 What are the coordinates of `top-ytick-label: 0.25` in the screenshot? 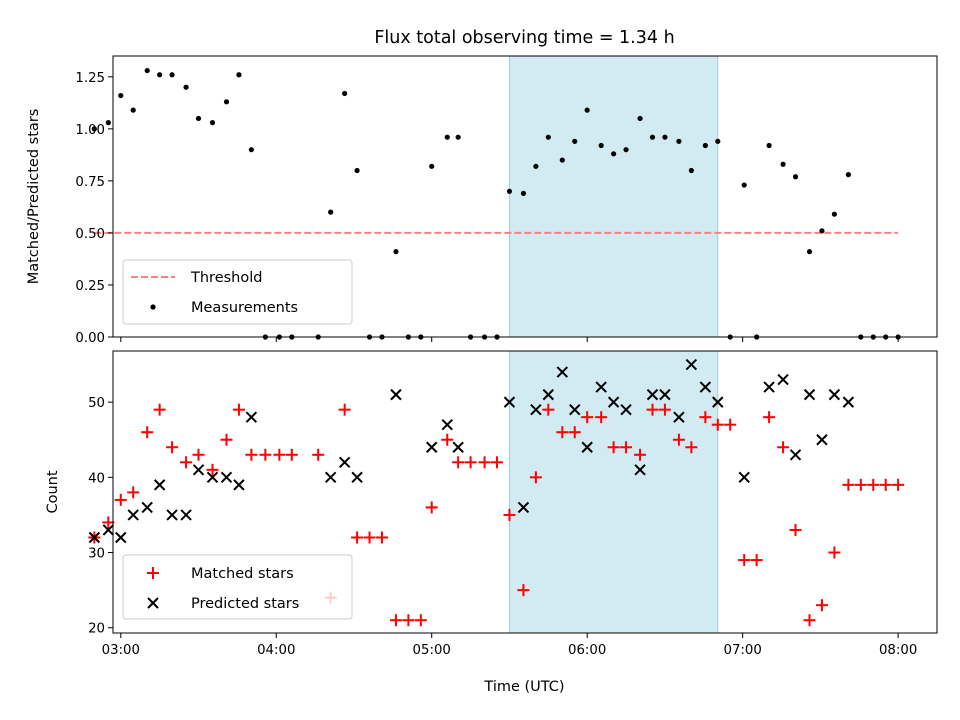 It's located at (90, 286).